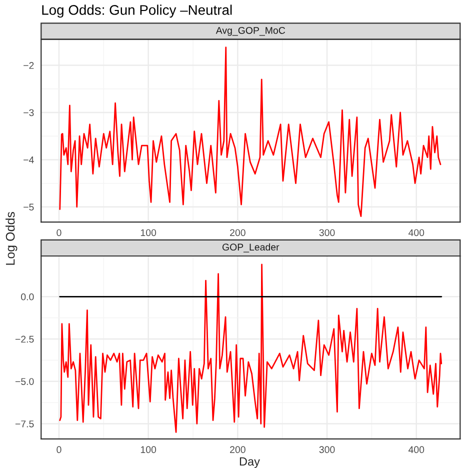 Image resolution: width=462 pixels, height=468 pixels. What do you see at coordinates (24, 424) in the screenshot?
I see `y-tick-label: −7.5` at bounding box center [24, 424].